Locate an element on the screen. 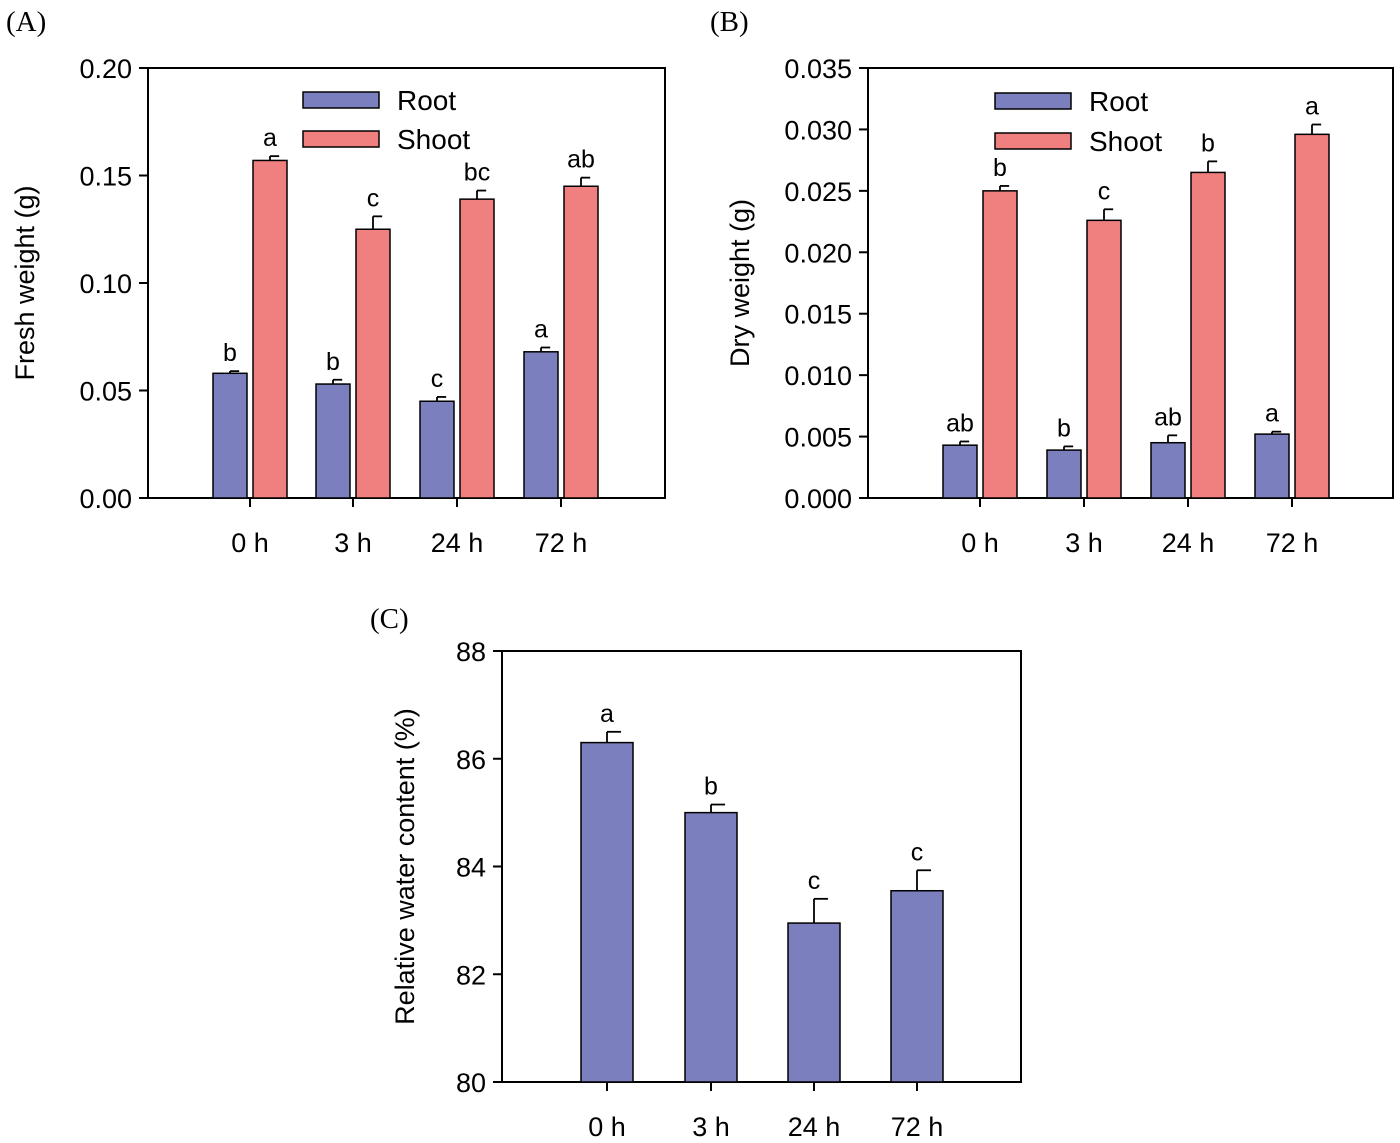 Image resolution: width=1400 pixels, height=1143 pixels. y-tick-label: 0.030 is located at coordinates (818, 130).